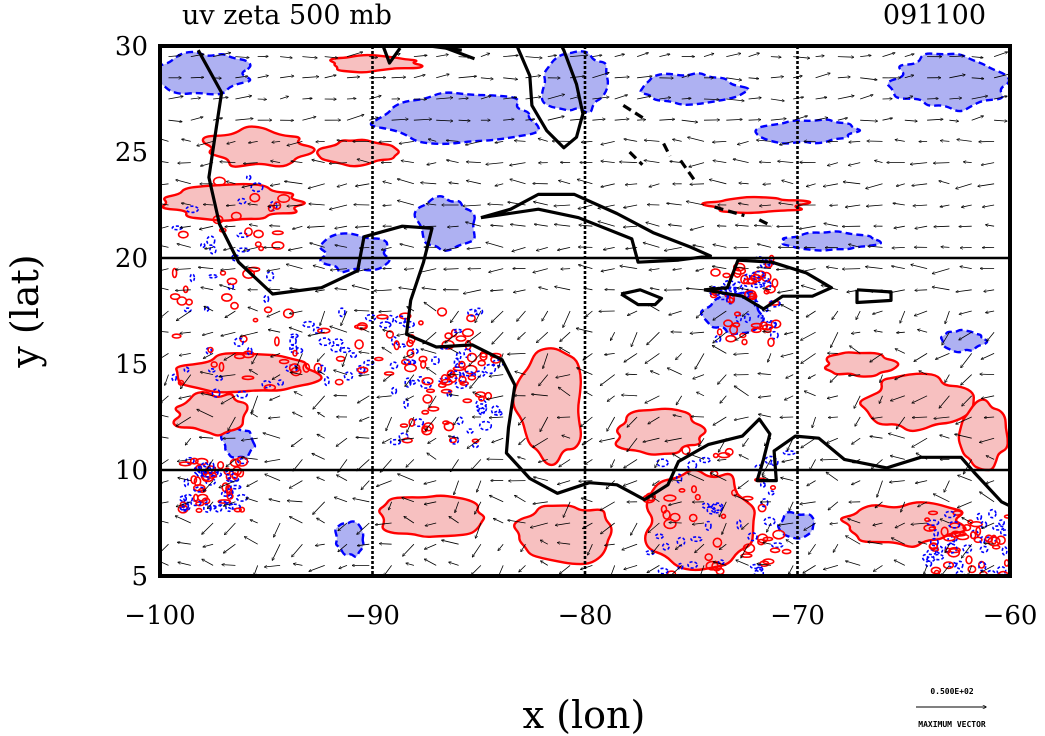 This screenshot has width=1045, height=736. What do you see at coordinates (584, 714) in the screenshot?
I see `x-axis-label: x (lon)` at bounding box center [584, 714].